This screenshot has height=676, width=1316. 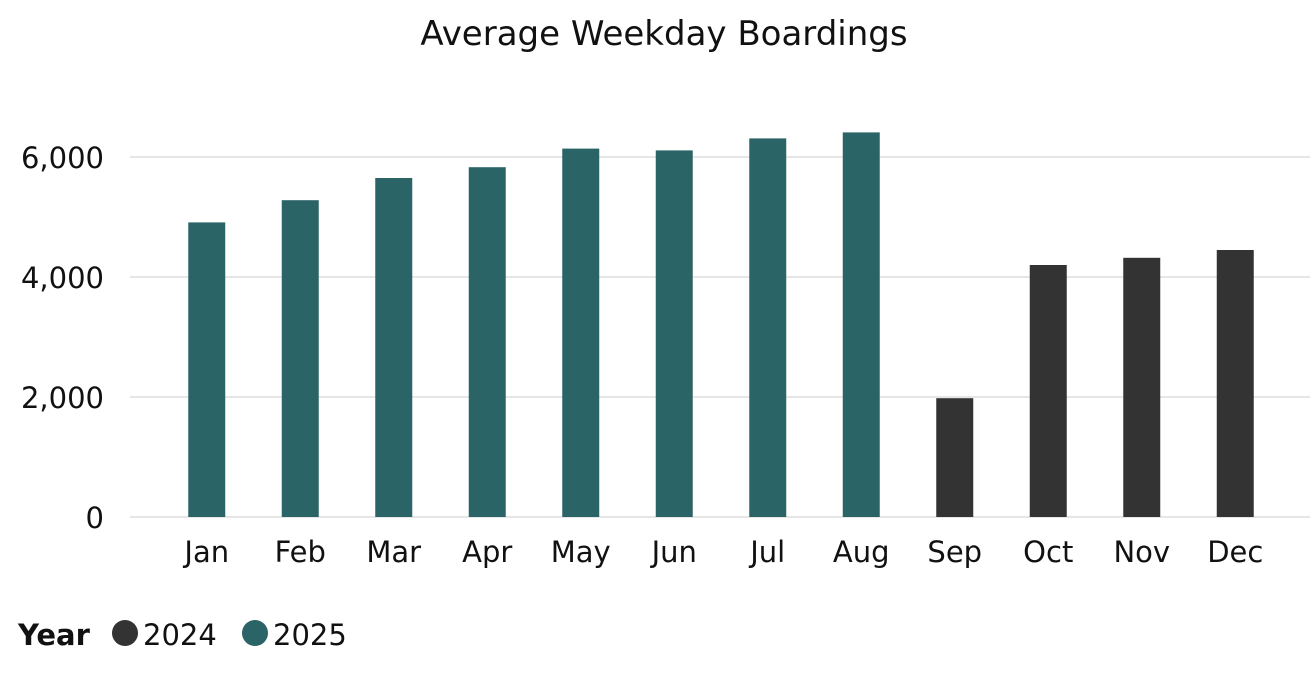 I want to click on x-tick-label: Sep, so click(x=954, y=552).